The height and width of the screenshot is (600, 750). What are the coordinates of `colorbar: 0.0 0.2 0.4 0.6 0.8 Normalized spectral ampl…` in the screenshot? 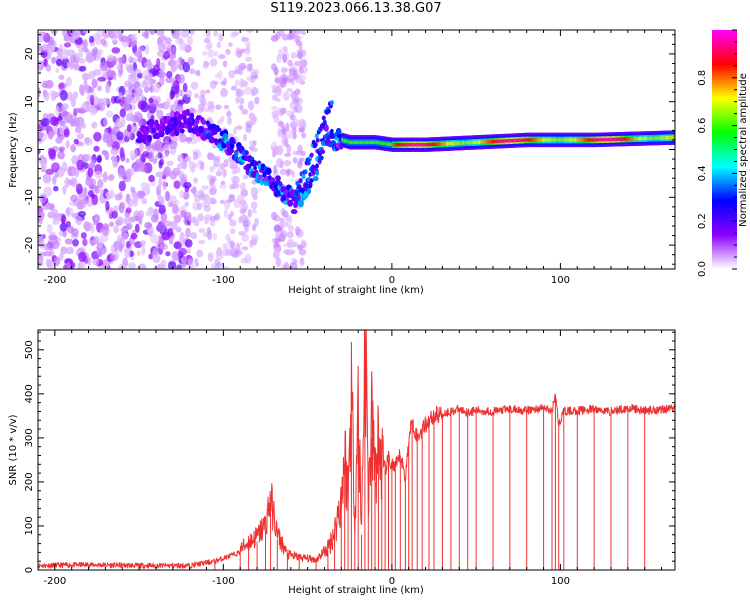 It's located at (723, 153).